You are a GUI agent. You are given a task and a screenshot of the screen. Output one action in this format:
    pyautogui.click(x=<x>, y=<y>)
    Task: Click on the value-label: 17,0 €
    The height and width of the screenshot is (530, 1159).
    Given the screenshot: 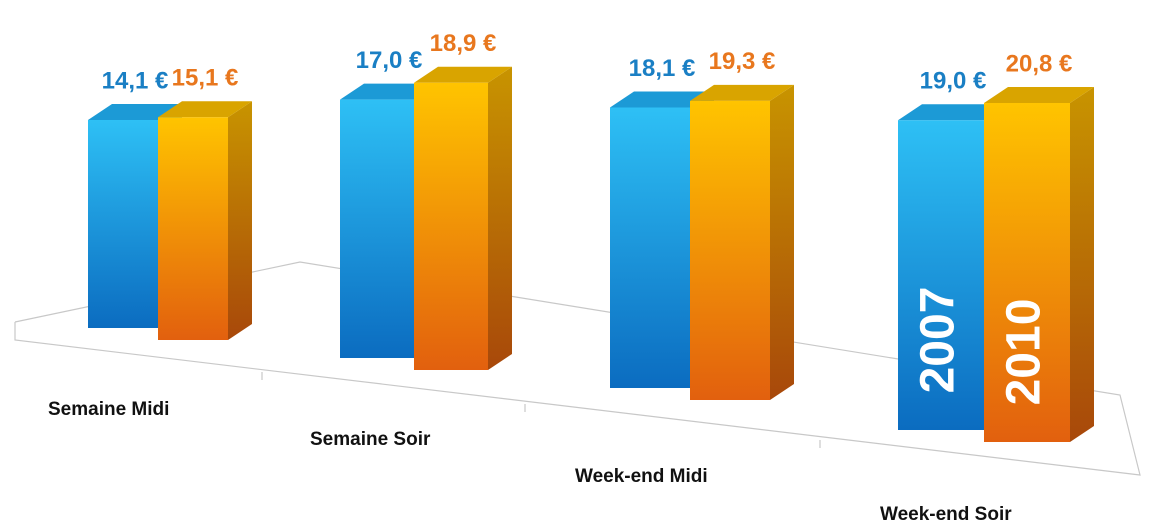 What is the action you would take?
    pyautogui.click(x=389, y=60)
    